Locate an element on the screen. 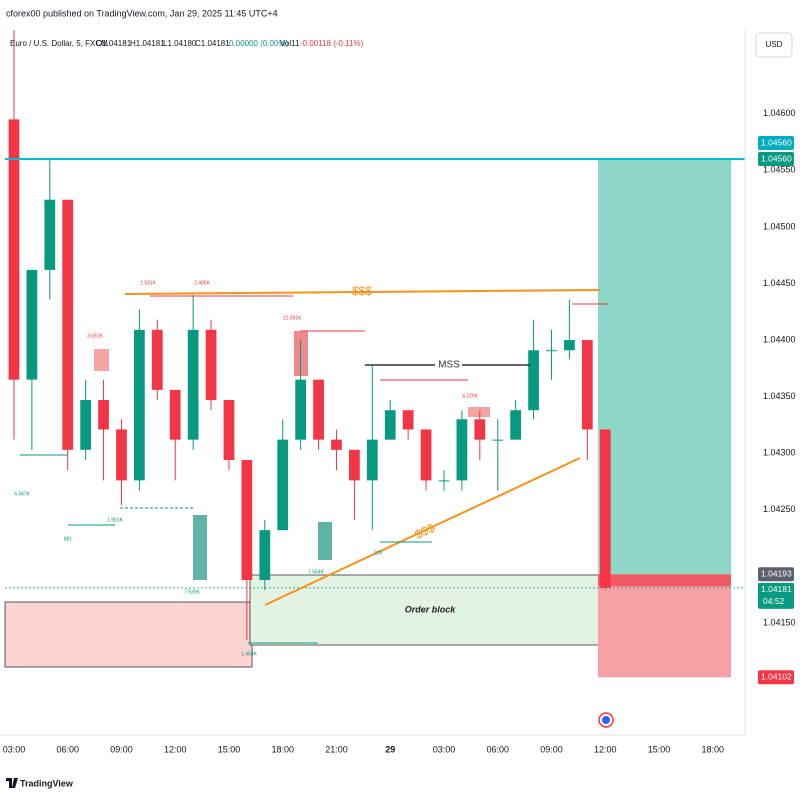  y-tick-label: 1.04250 is located at coordinates (779, 509).